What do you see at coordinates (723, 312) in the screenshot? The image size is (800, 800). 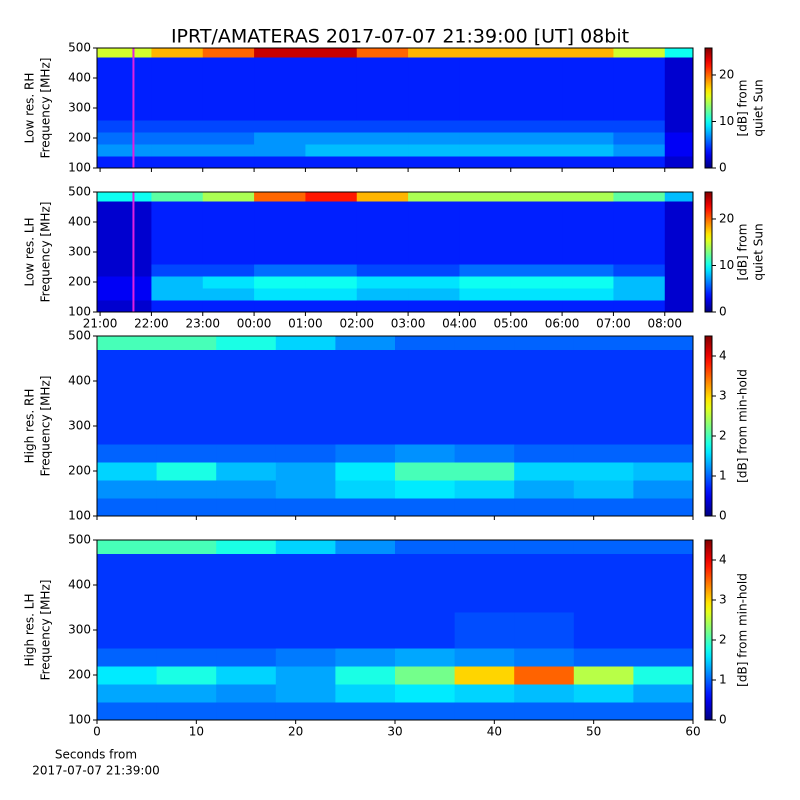 I see `colorbar-tick-label: 0` at bounding box center [723, 312].